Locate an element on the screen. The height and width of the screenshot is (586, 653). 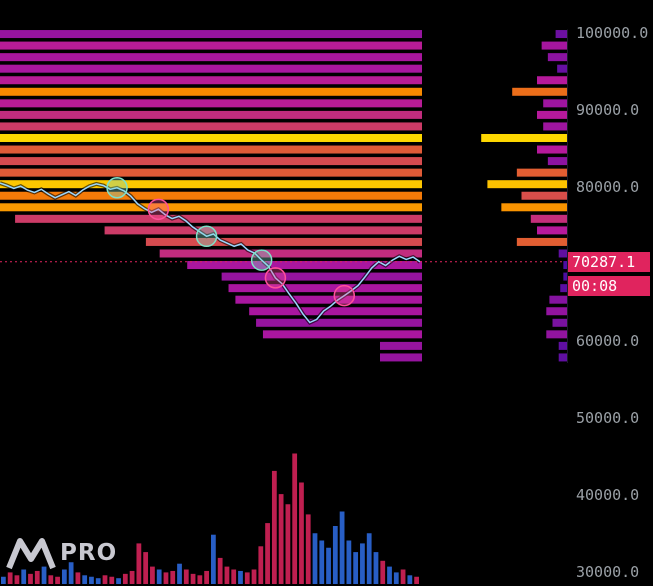
y-tick-label-5: 50000.0 is located at coordinates (607, 418).